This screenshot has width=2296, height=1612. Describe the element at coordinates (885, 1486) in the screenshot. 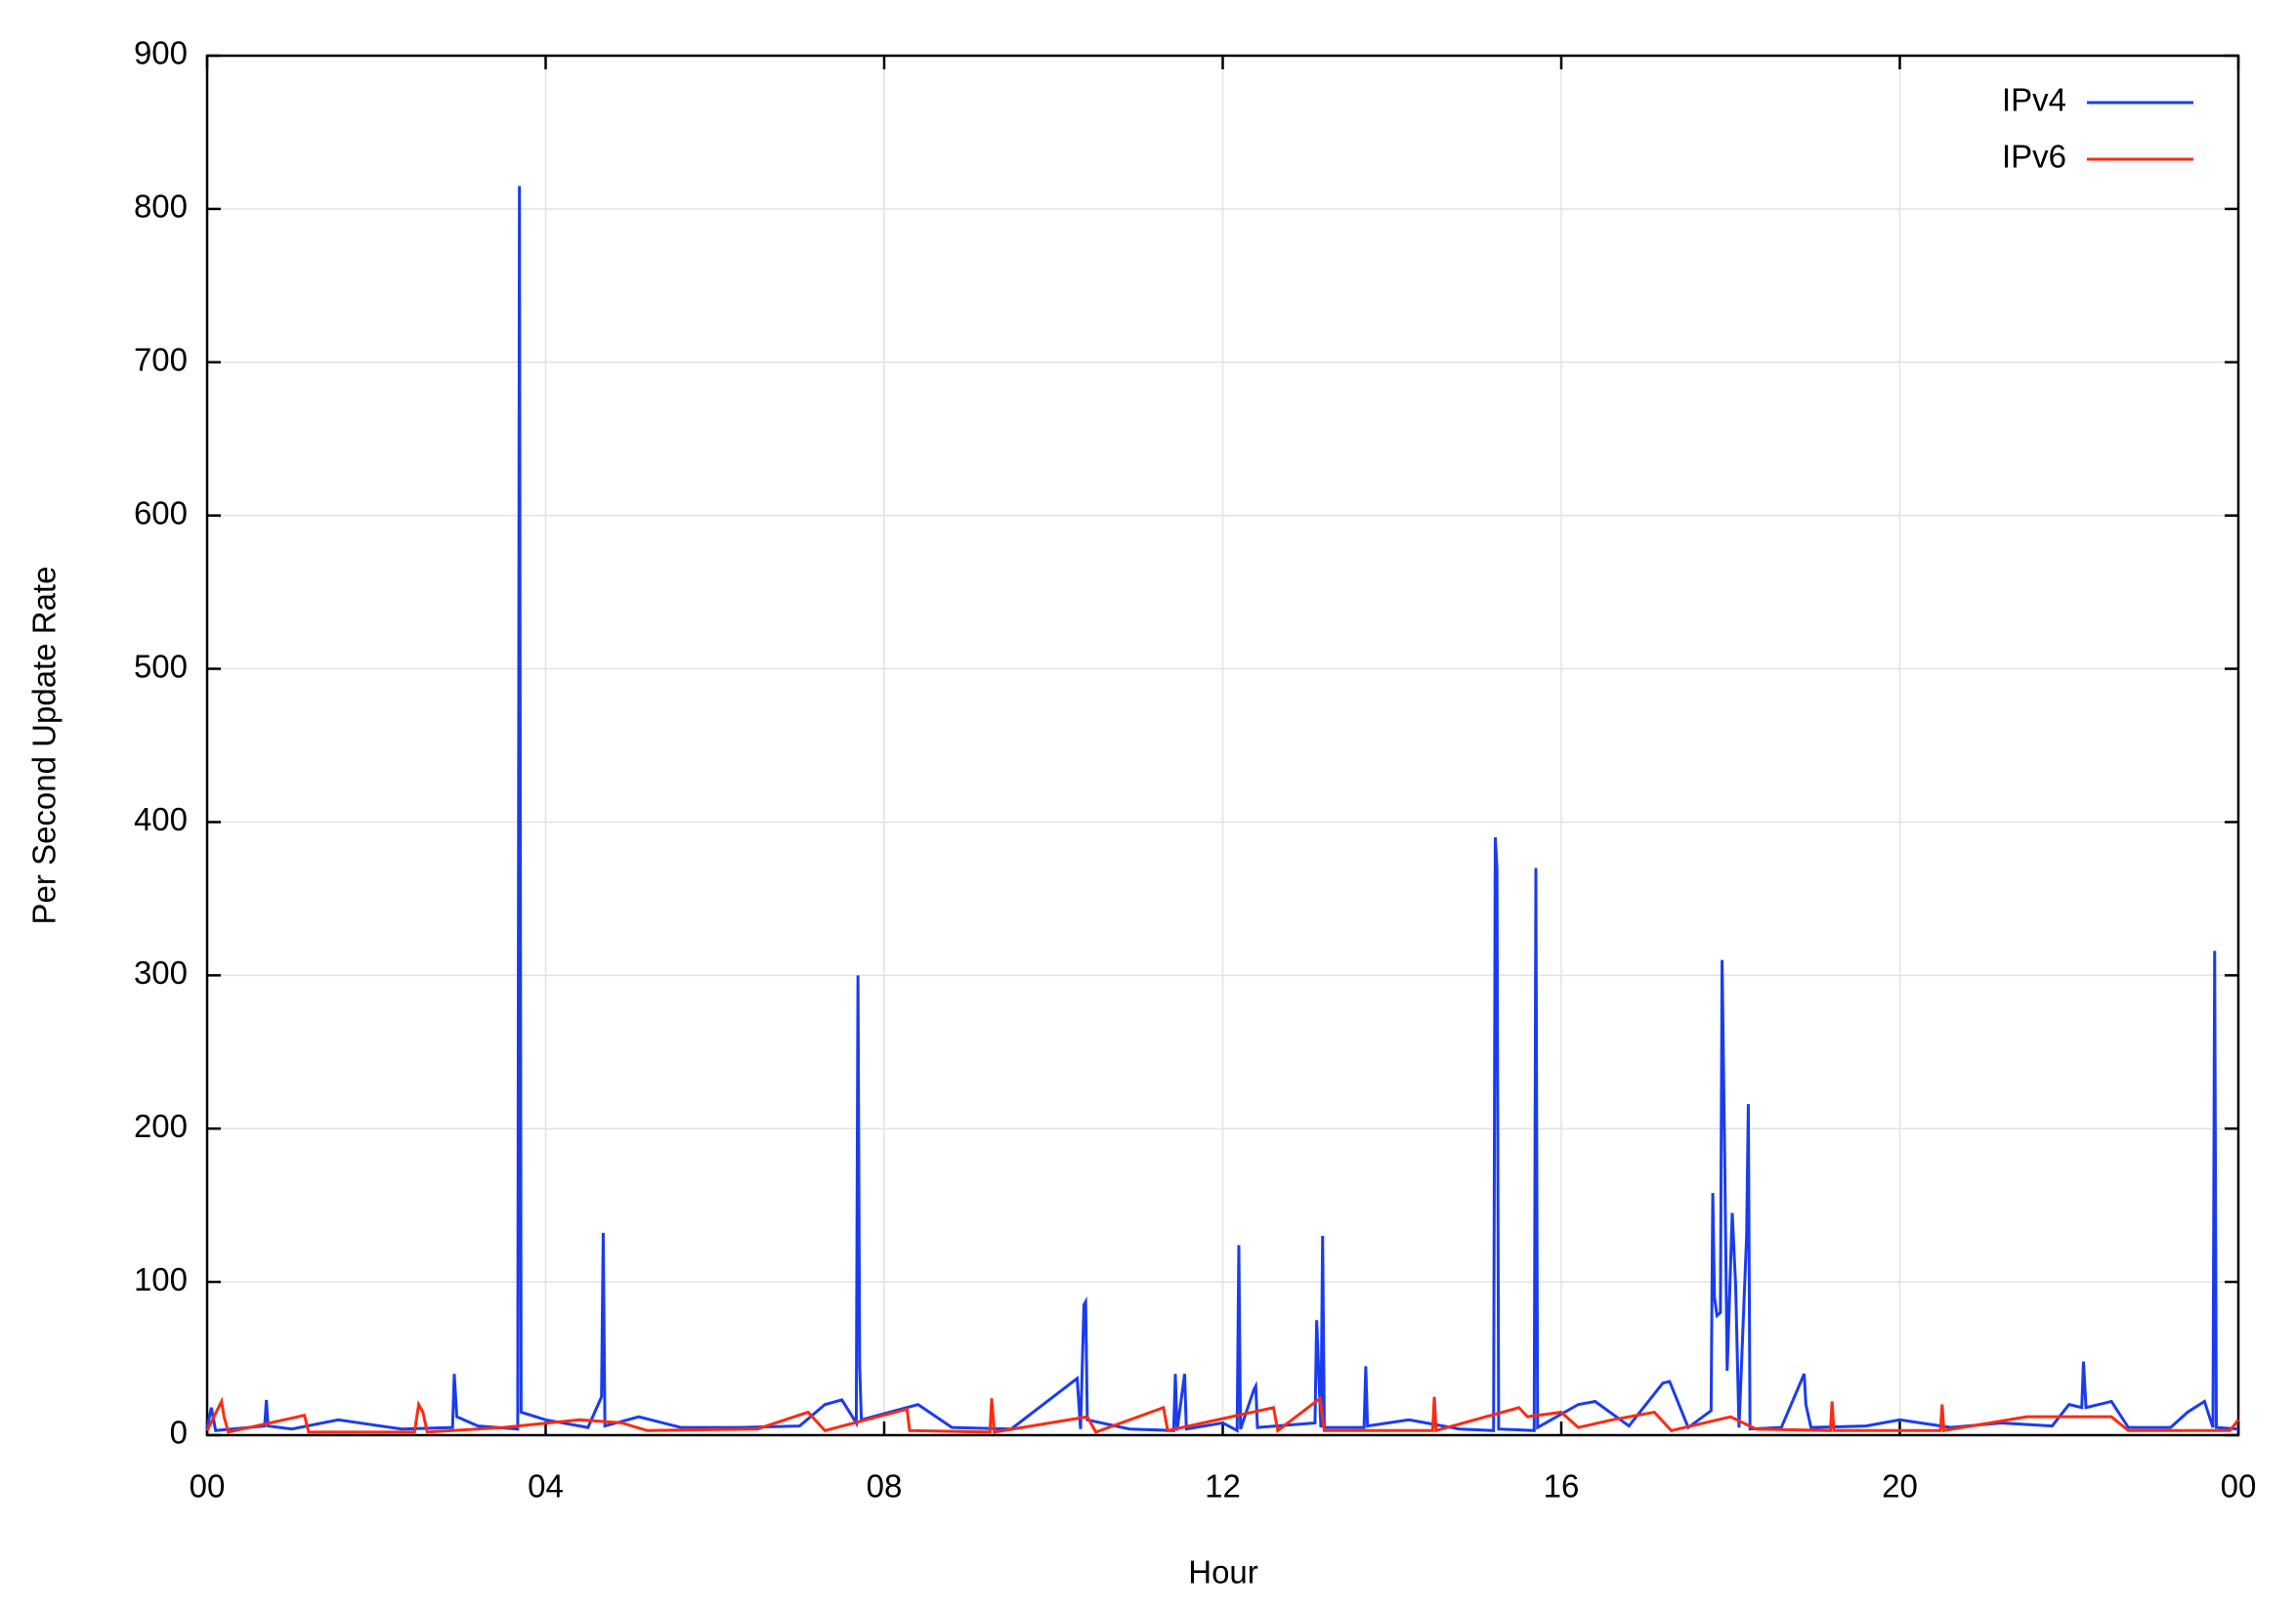

I see `x-tick-label: 08` at that location.